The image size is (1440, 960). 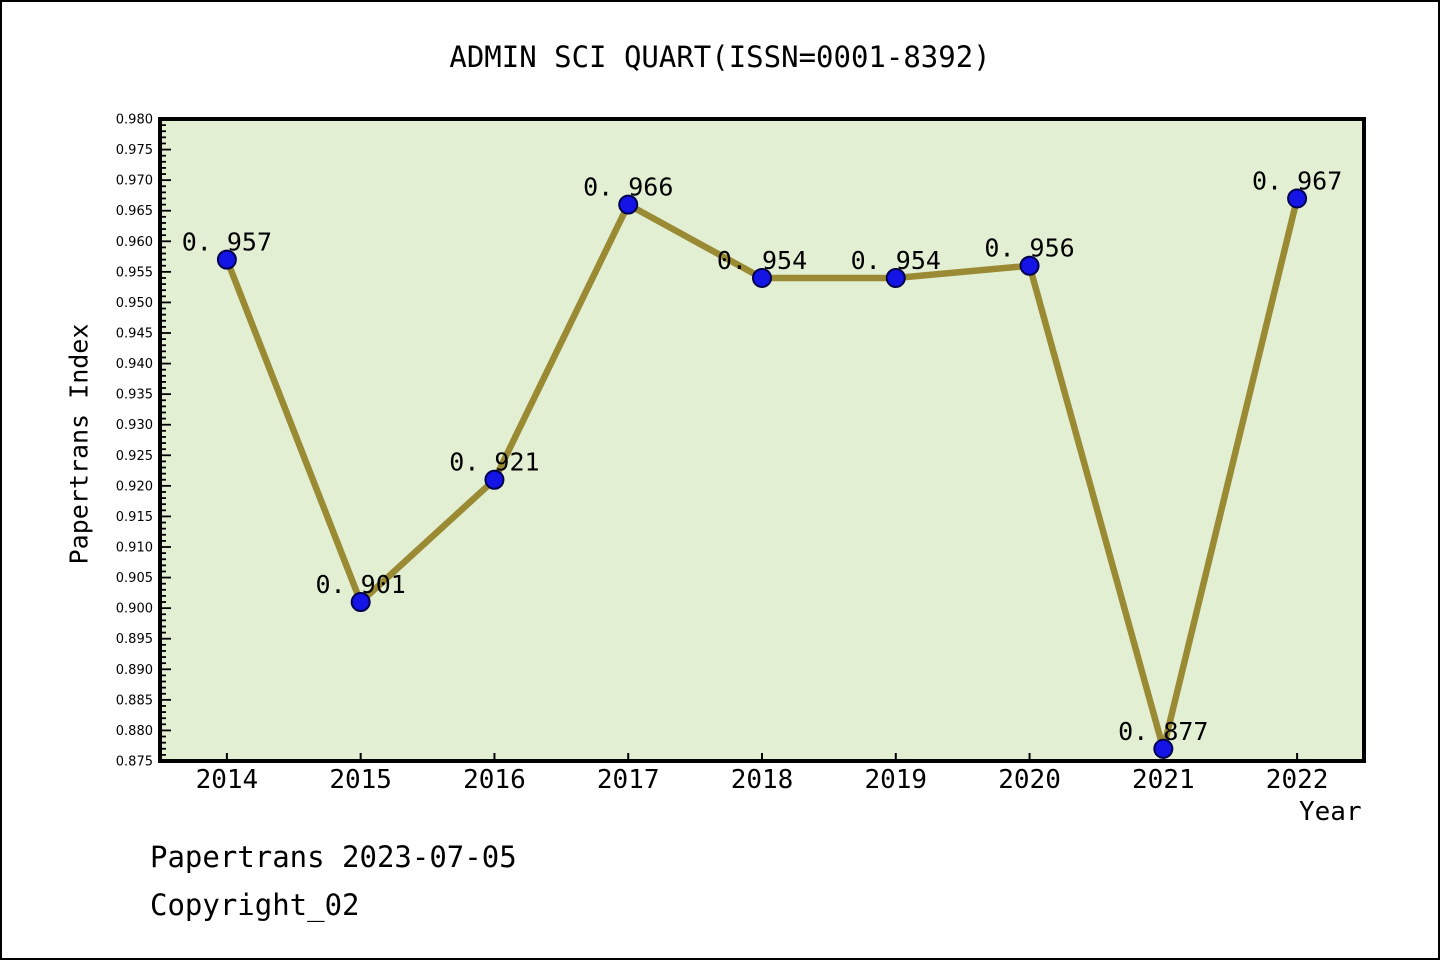 I want to click on y-tick-label: 0.970, so click(x=134, y=181).